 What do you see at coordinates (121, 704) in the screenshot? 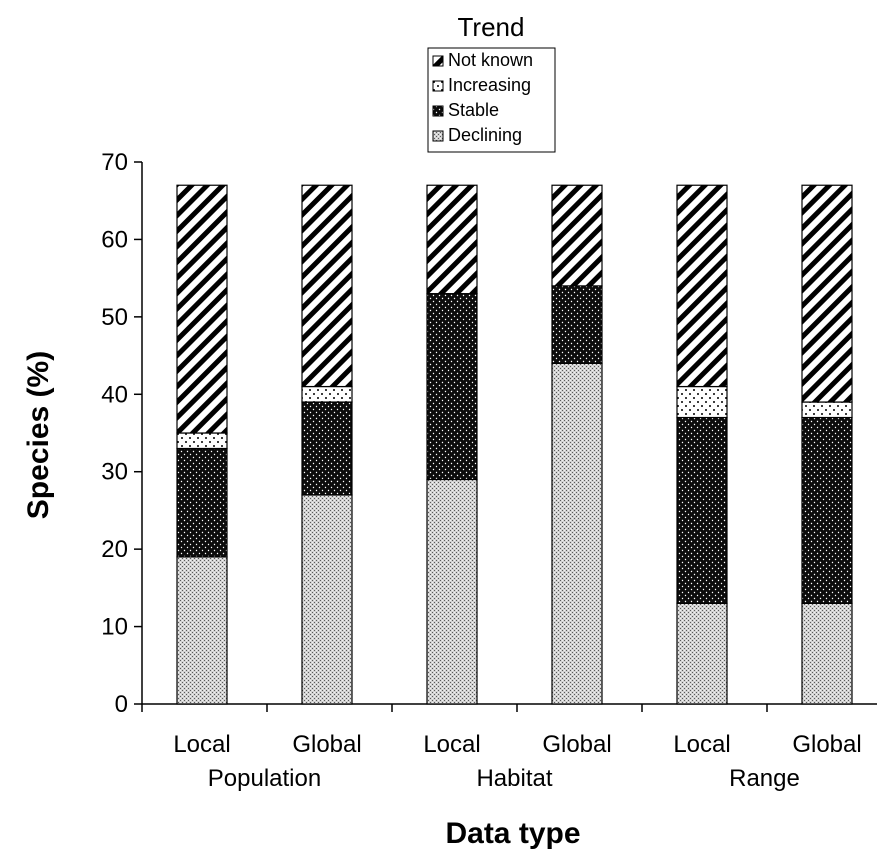
I see `y-tick-label: 0` at bounding box center [121, 704].